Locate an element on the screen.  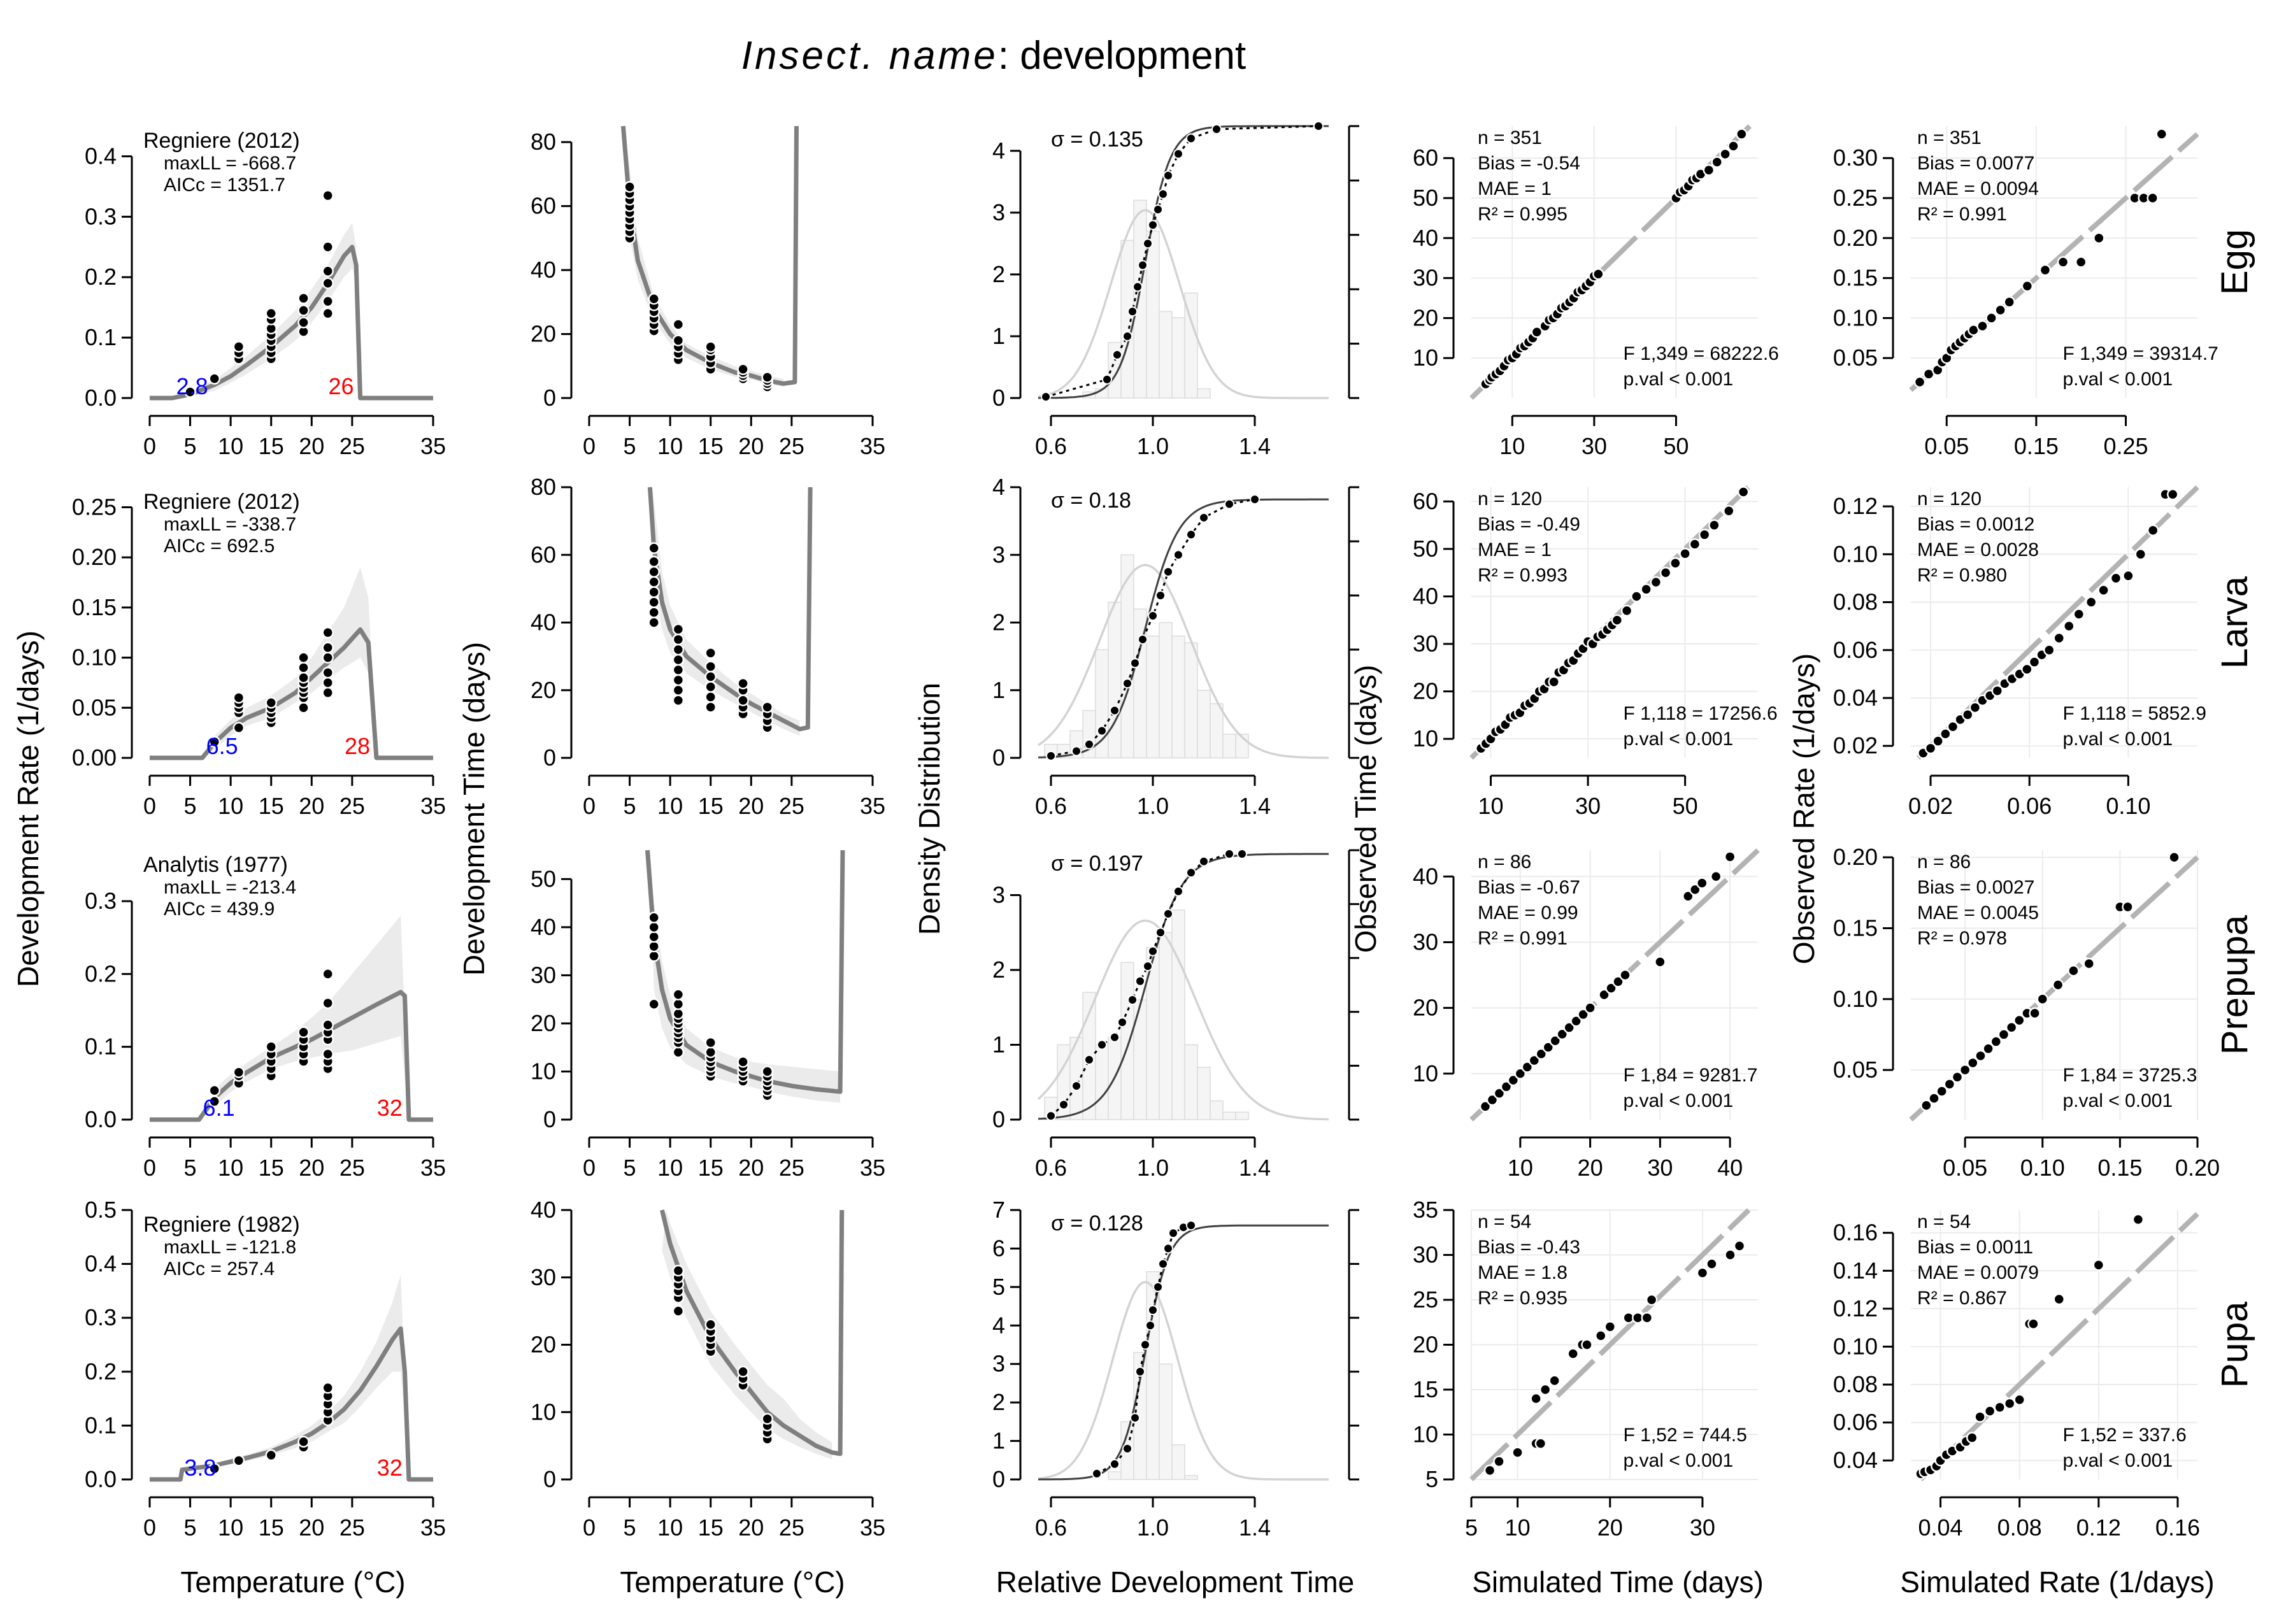
stat-line: n = 351 is located at coordinates (1510, 137).